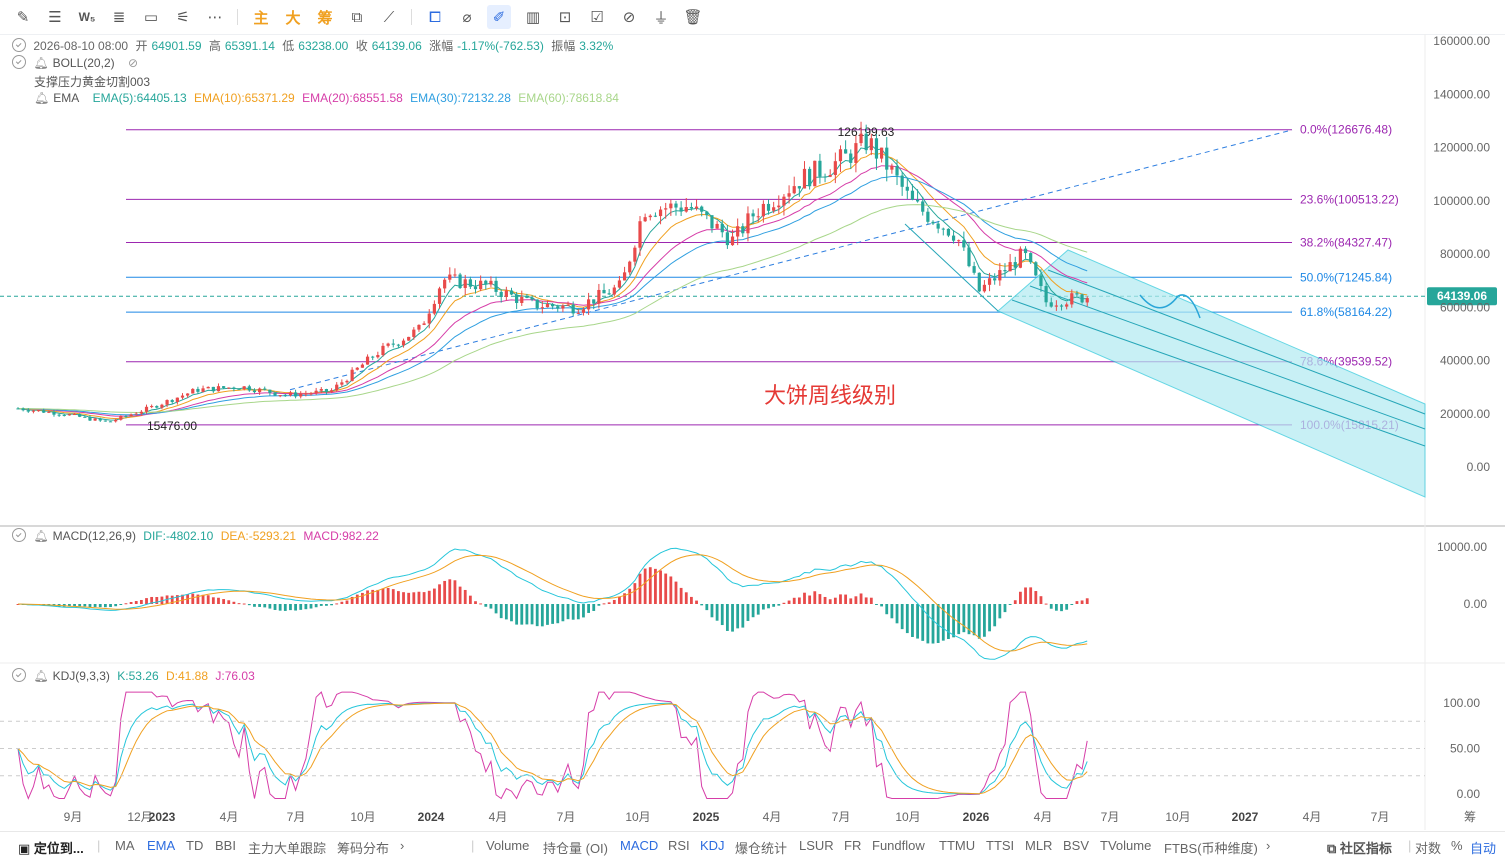 The image size is (1505, 864). Describe the element at coordinates (841, 817) in the screenshot. I see `time-axis-label: 7月` at that location.